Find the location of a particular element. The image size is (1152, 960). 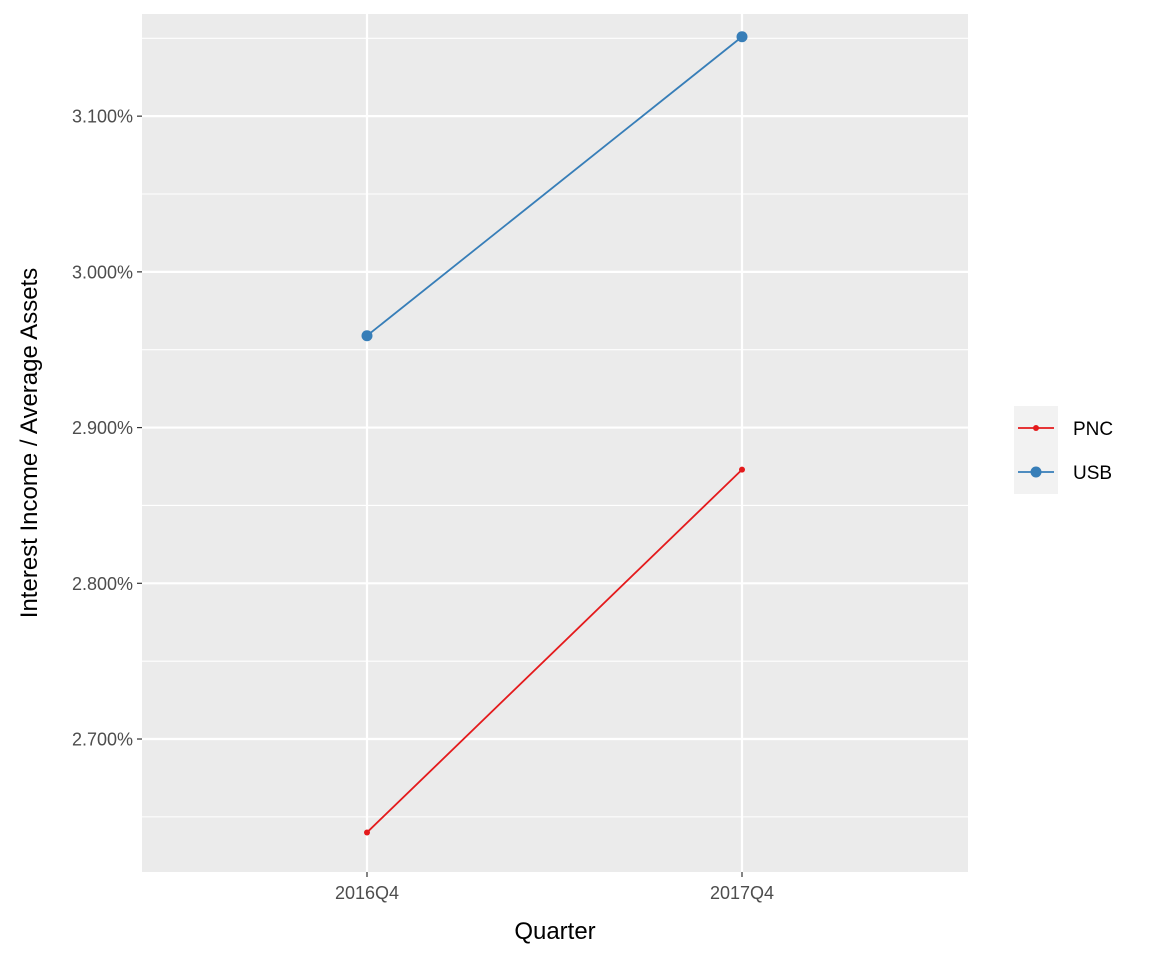

series-line-usb is located at coordinates (554, 186).